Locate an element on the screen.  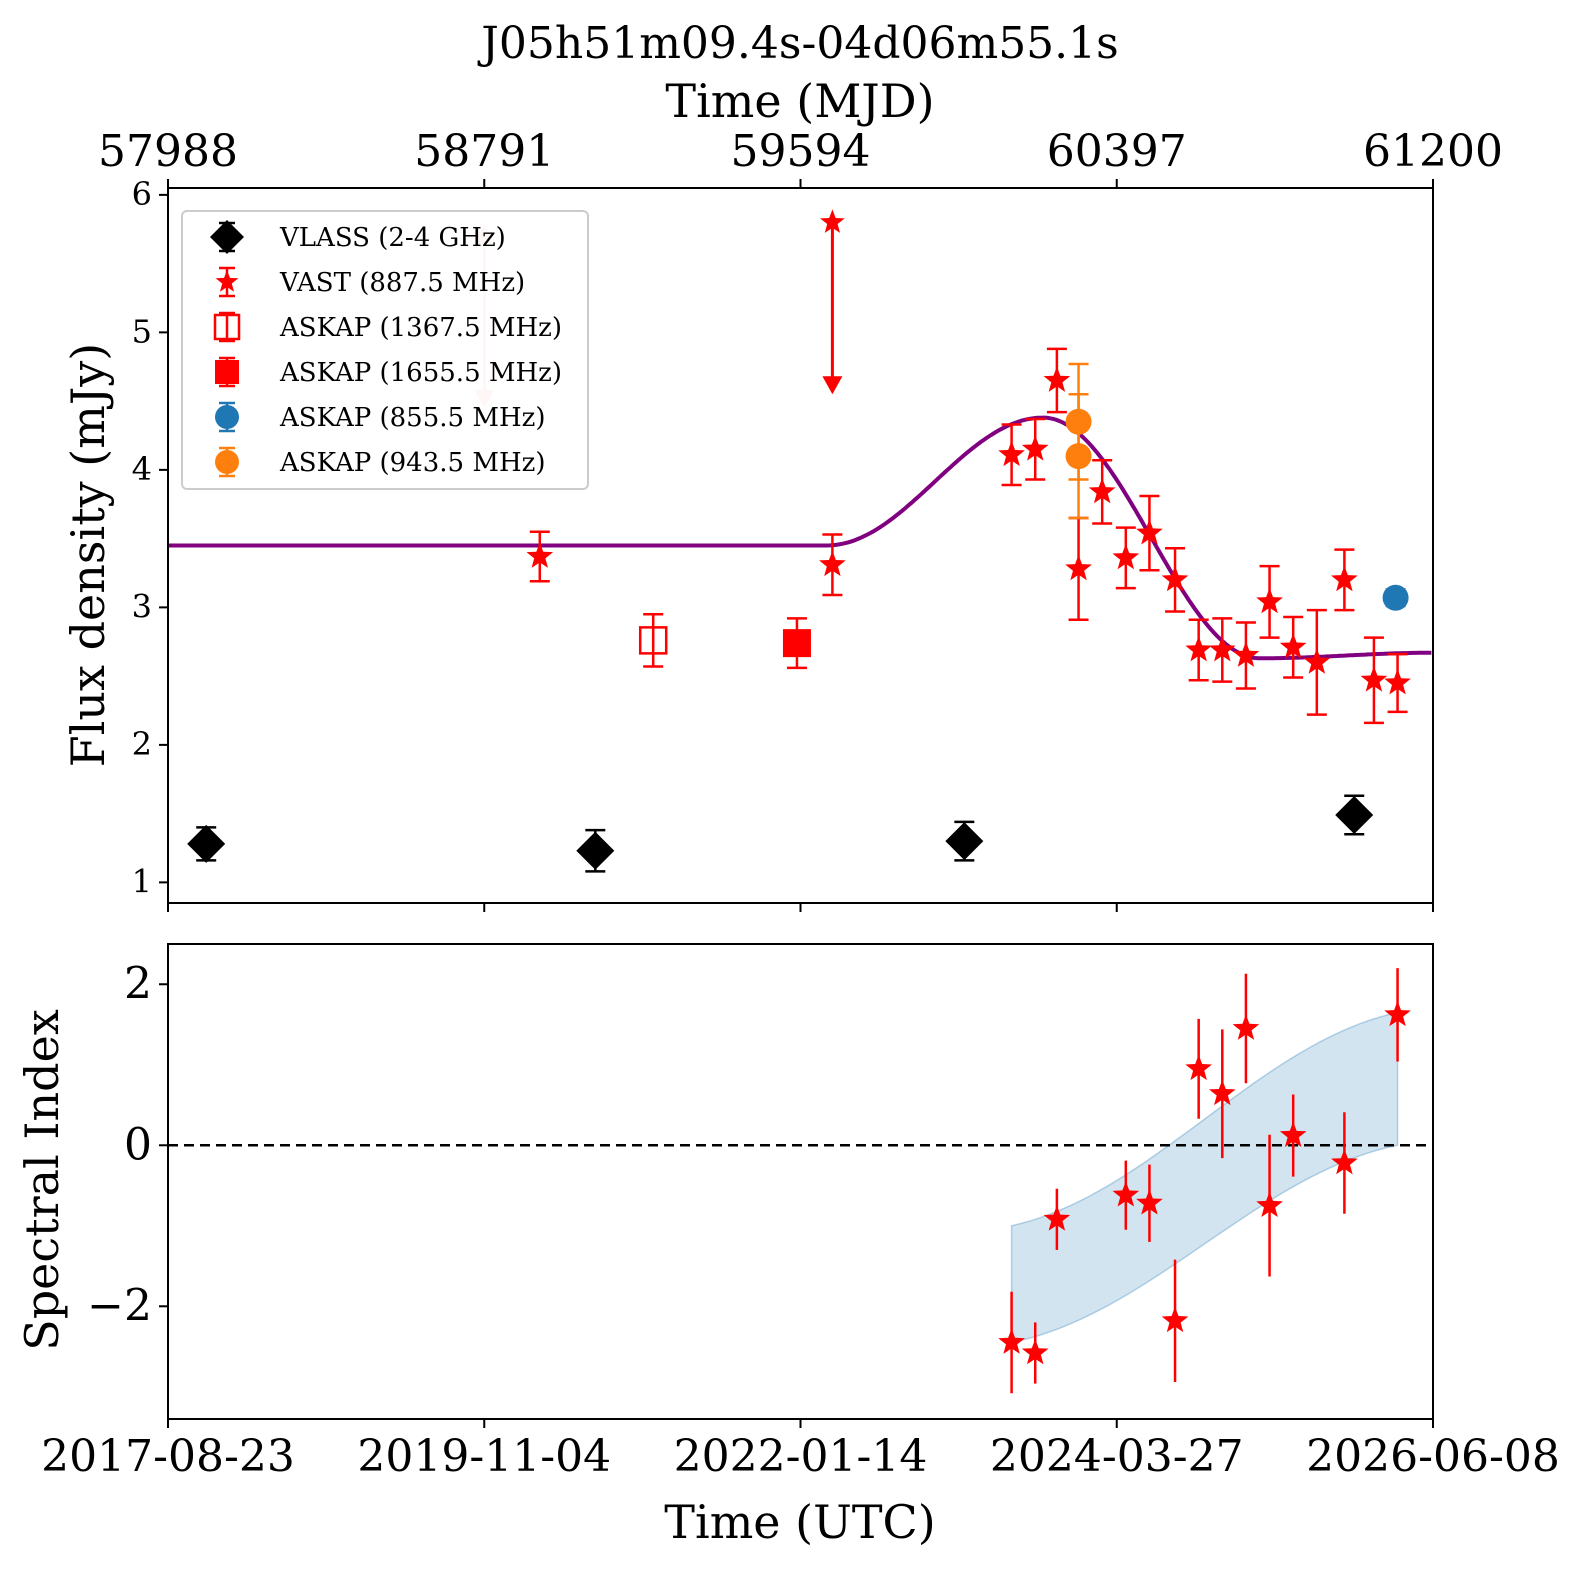
legend-label: VAST (887.5 MHz) is located at coordinates (402, 283).